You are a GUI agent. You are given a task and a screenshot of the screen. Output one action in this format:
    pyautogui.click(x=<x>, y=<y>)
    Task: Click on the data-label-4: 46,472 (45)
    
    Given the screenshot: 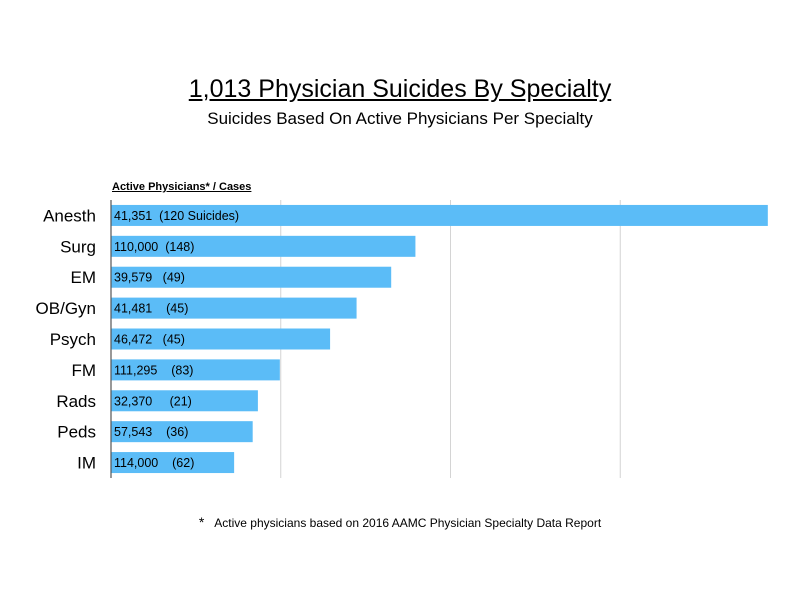 What is the action you would take?
    pyautogui.click(x=149, y=340)
    